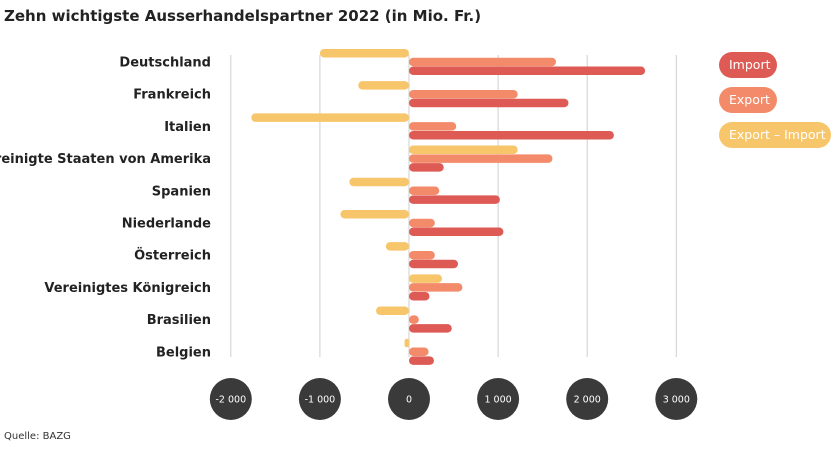 Image resolution: width=836 pixels, height=452 pixels. Describe the element at coordinates (37, 436) in the screenshot. I see `source-note: Quelle: BAZG` at that location.